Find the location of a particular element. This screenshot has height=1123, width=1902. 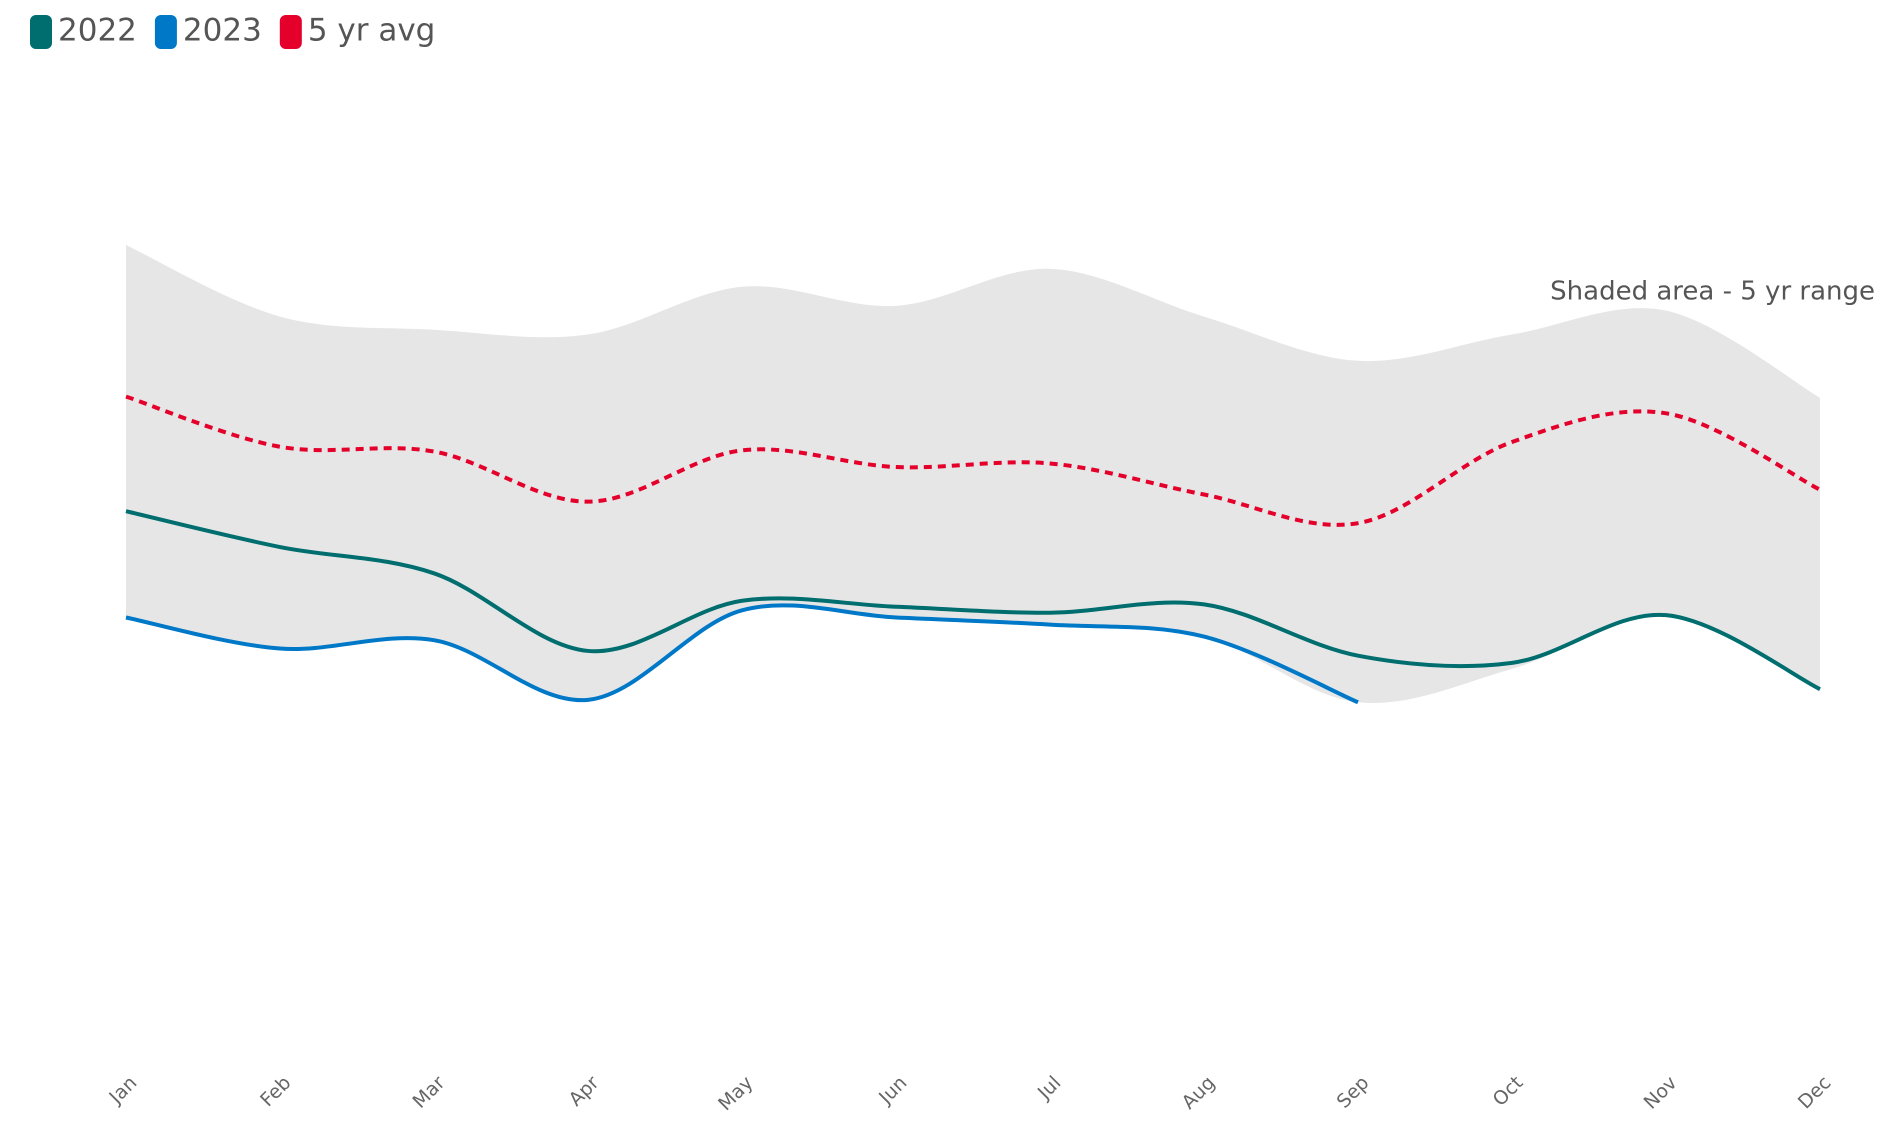

x-tick-label: Feb is located at coordinates (275, 1091).